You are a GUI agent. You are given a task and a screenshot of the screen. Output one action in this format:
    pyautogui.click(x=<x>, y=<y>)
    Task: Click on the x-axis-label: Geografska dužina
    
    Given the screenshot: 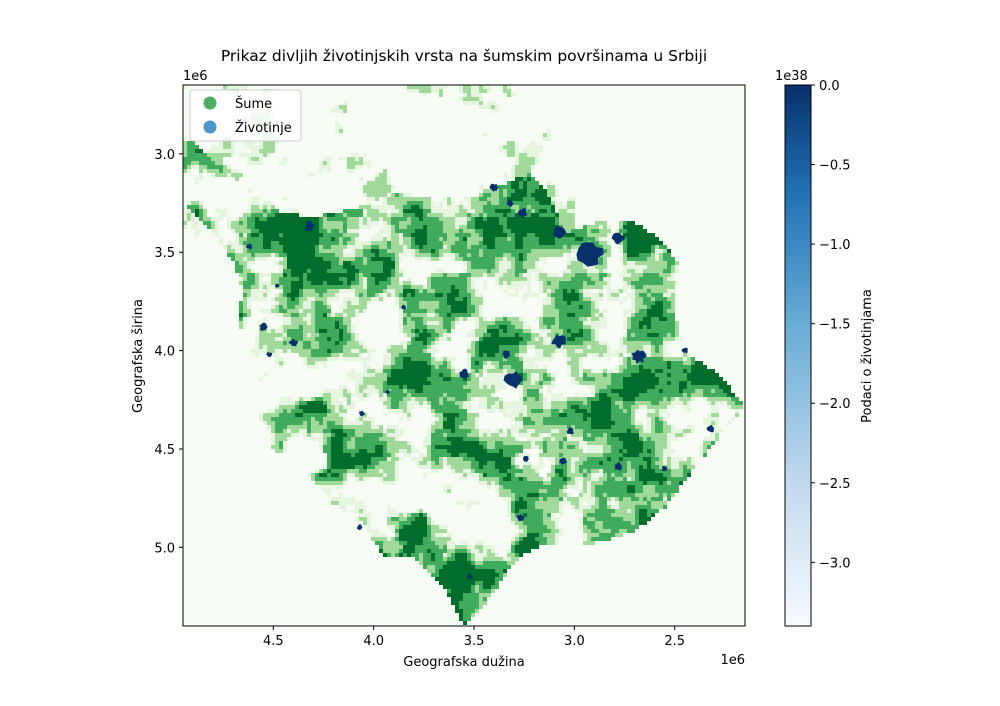 What is the action you would take?
    pyautogui.click(x=463, y=662)
    